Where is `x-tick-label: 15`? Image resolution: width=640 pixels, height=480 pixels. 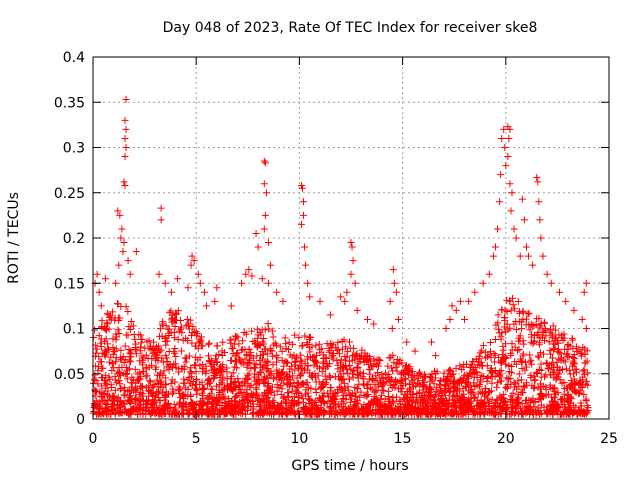
x-tick-label: 15 is located at coordinates (403, 439).